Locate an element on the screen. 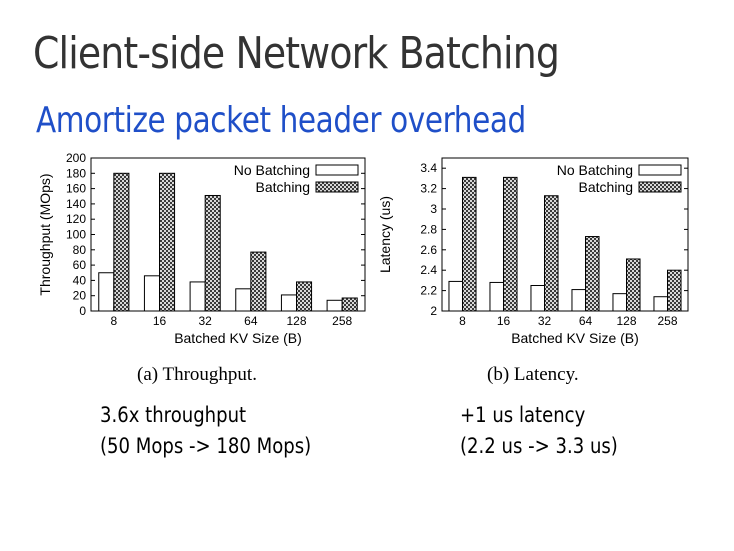 The height and width of the screenshot is (551, 734). latency-xtick-label: 128 is located at coordinates (626, 321).